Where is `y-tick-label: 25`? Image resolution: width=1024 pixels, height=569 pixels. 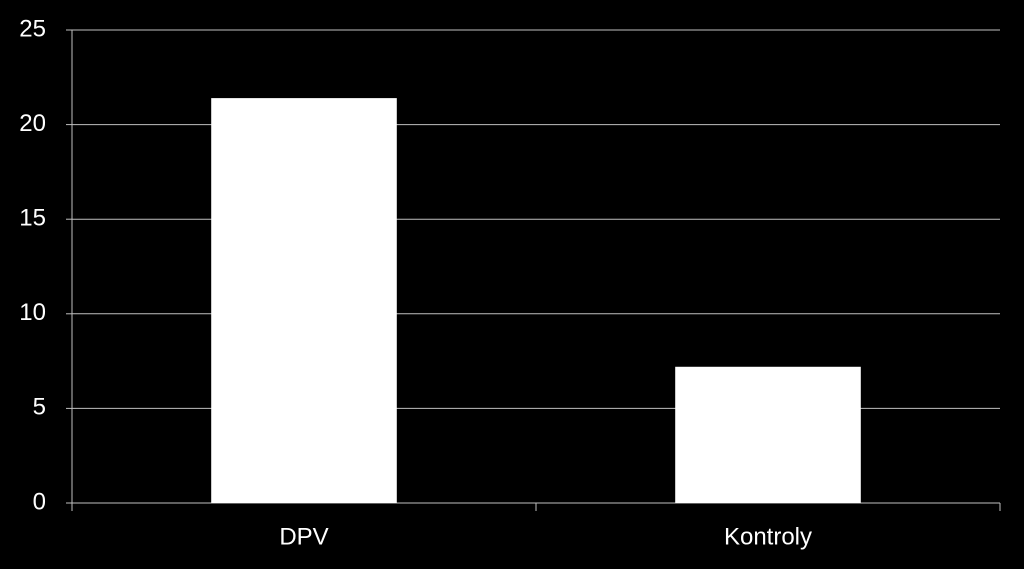
y-tick-label: 25 is located at coordinates (32, 28).